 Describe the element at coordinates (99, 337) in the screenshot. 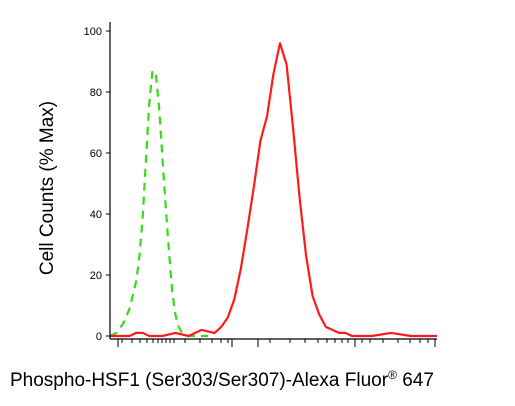

I see `y-tick-label: 0` at that location.